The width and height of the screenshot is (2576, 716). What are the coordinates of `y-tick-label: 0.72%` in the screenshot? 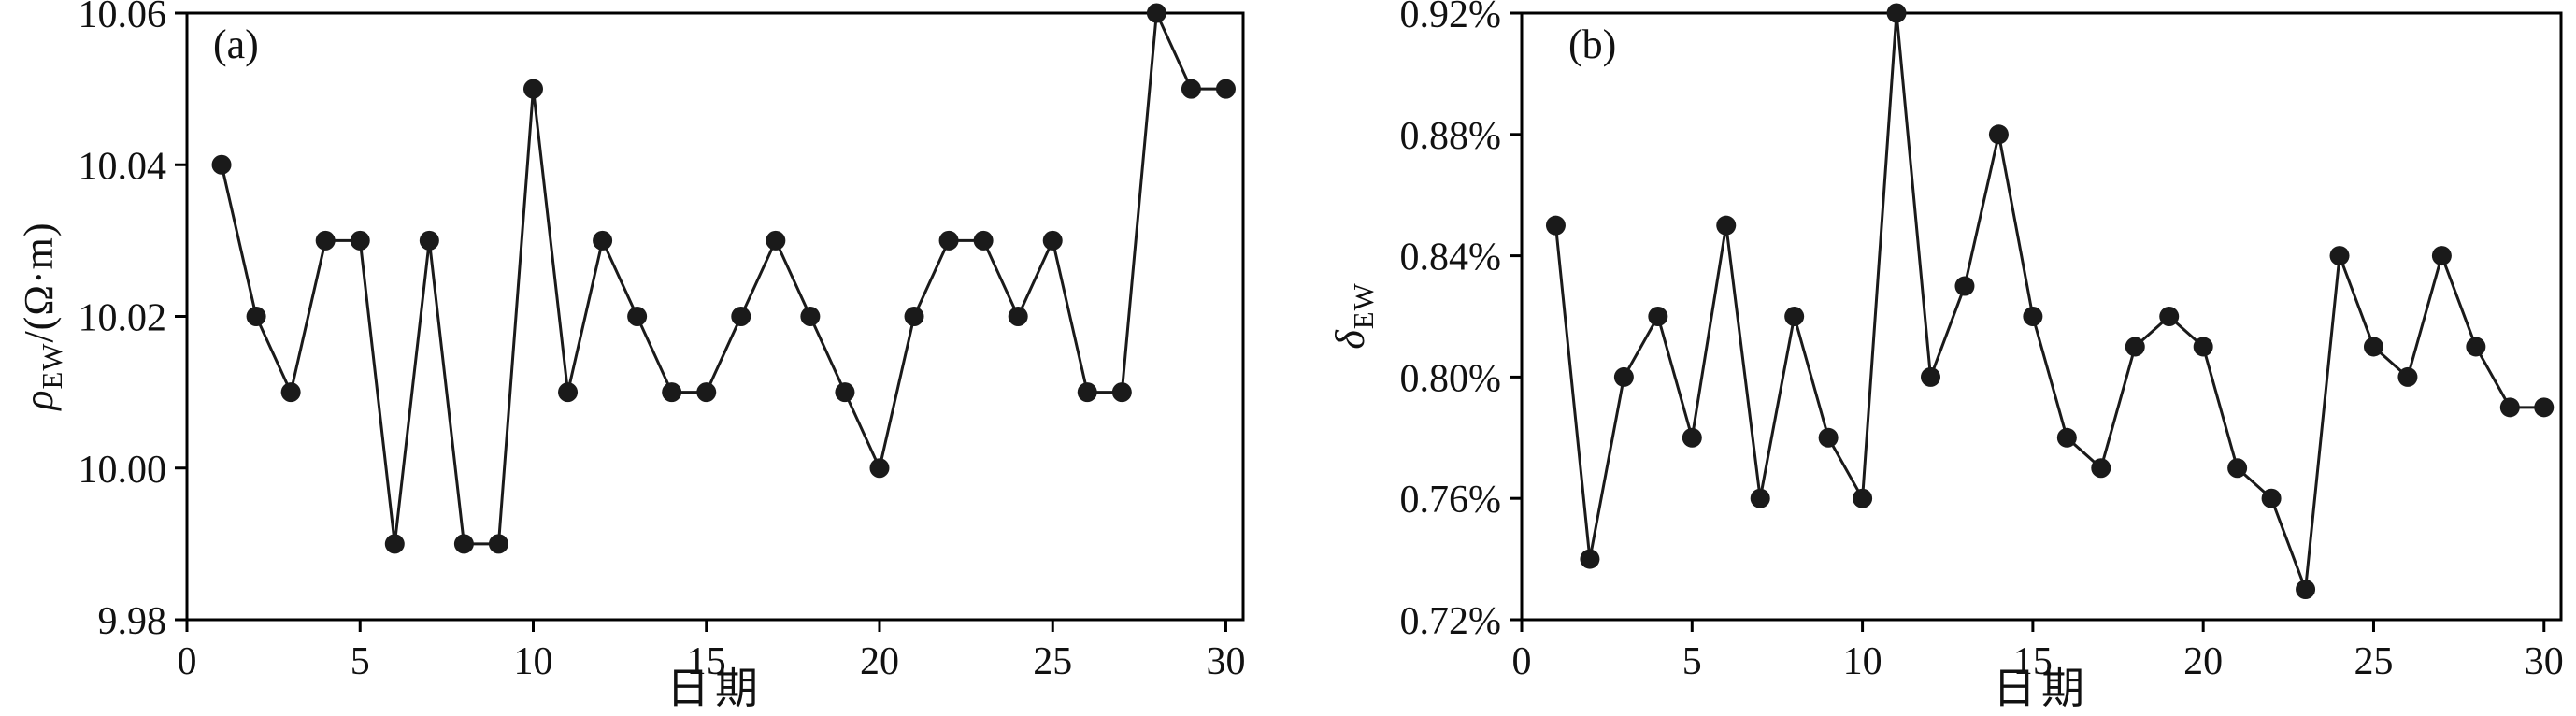 It's located at (1451, 621).